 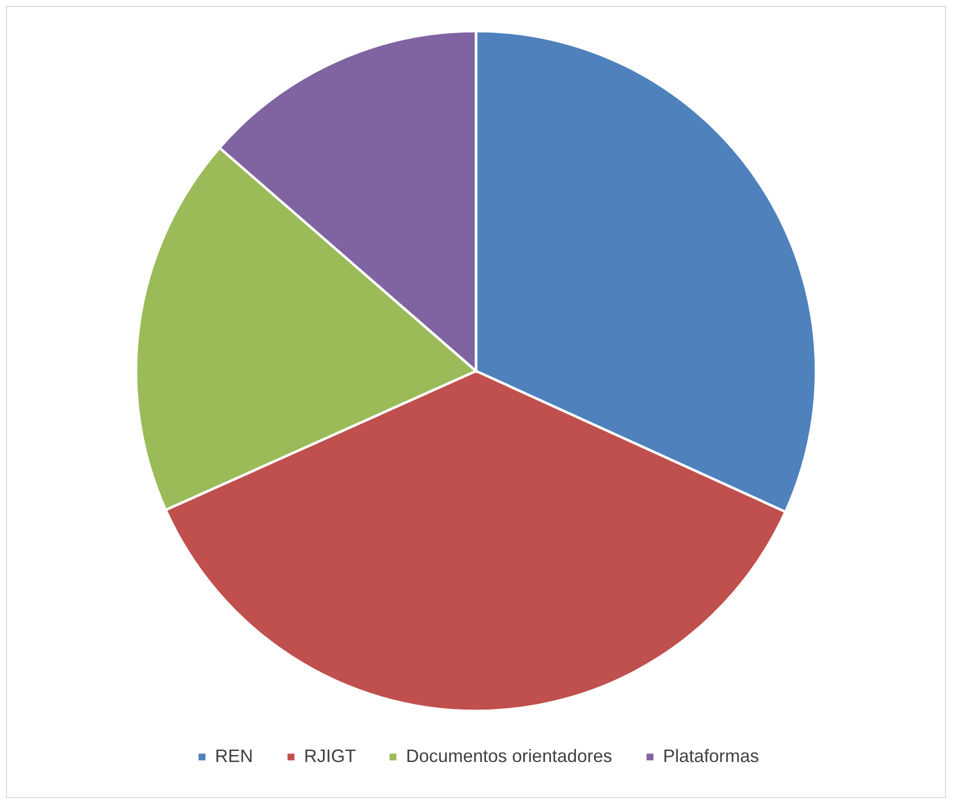 I want to click on legend-label: RJIGT, so click(x=330, y=756).